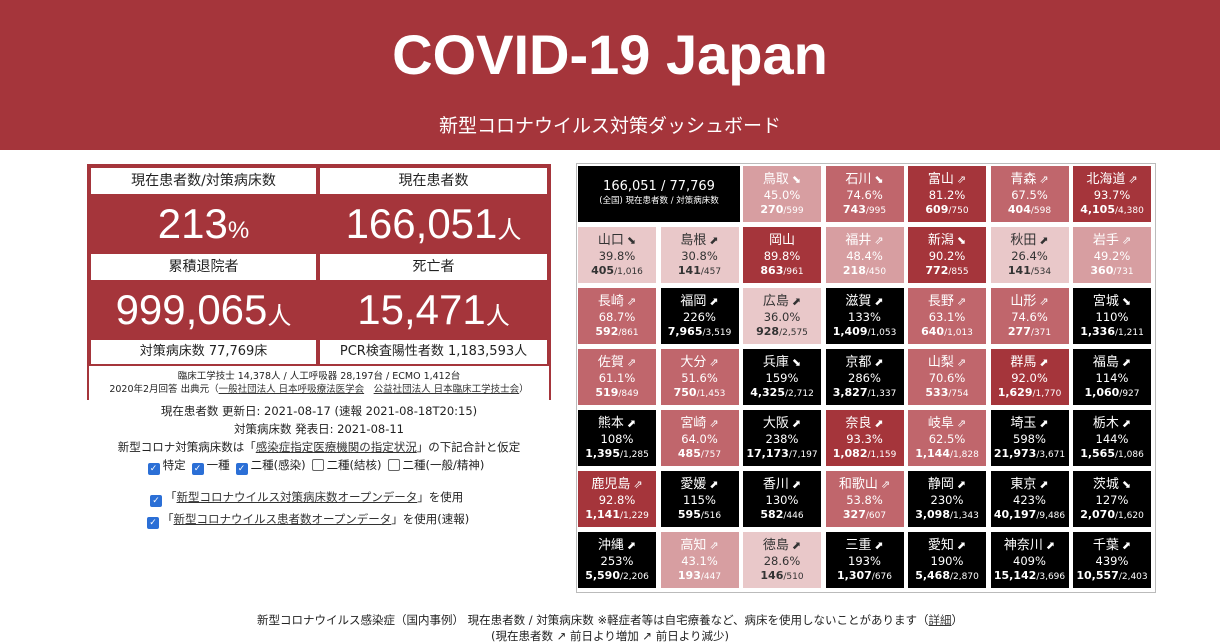 The width and height of the screenshot is (1220, 644). I want to click on prefecture-cell: 沖縄 ⬈ 253% 5,590/2,206, so click(617, 560).